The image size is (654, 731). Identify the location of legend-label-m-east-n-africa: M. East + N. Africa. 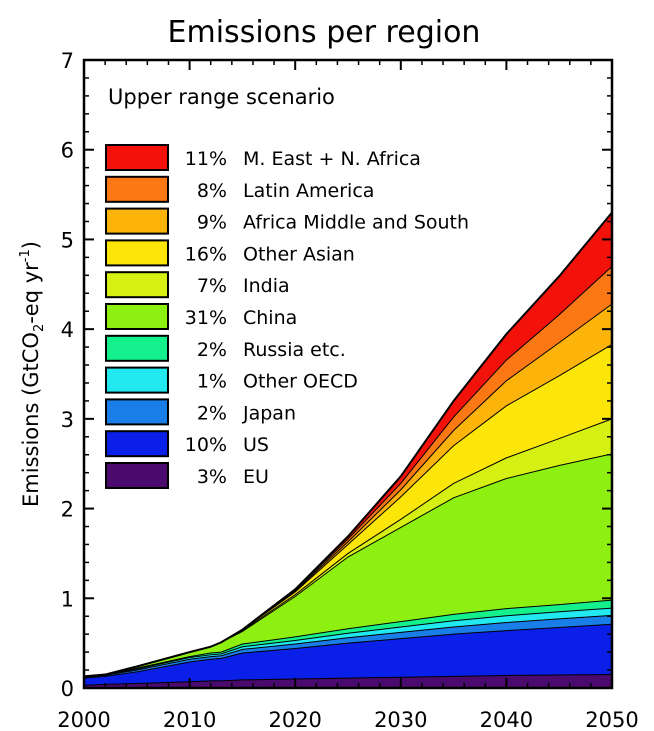
(332, 159).